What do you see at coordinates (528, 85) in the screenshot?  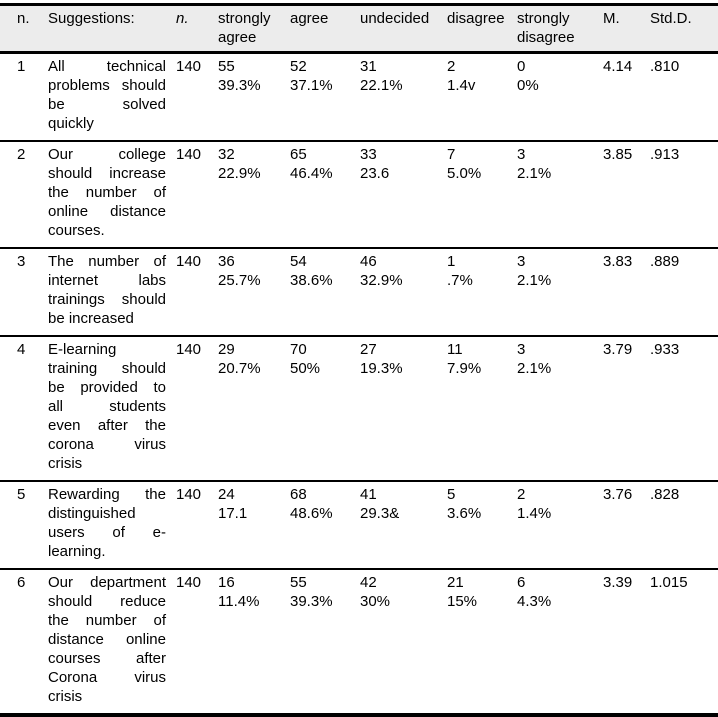 I see `percent-value: 0%` at bounding box center [528, 85].